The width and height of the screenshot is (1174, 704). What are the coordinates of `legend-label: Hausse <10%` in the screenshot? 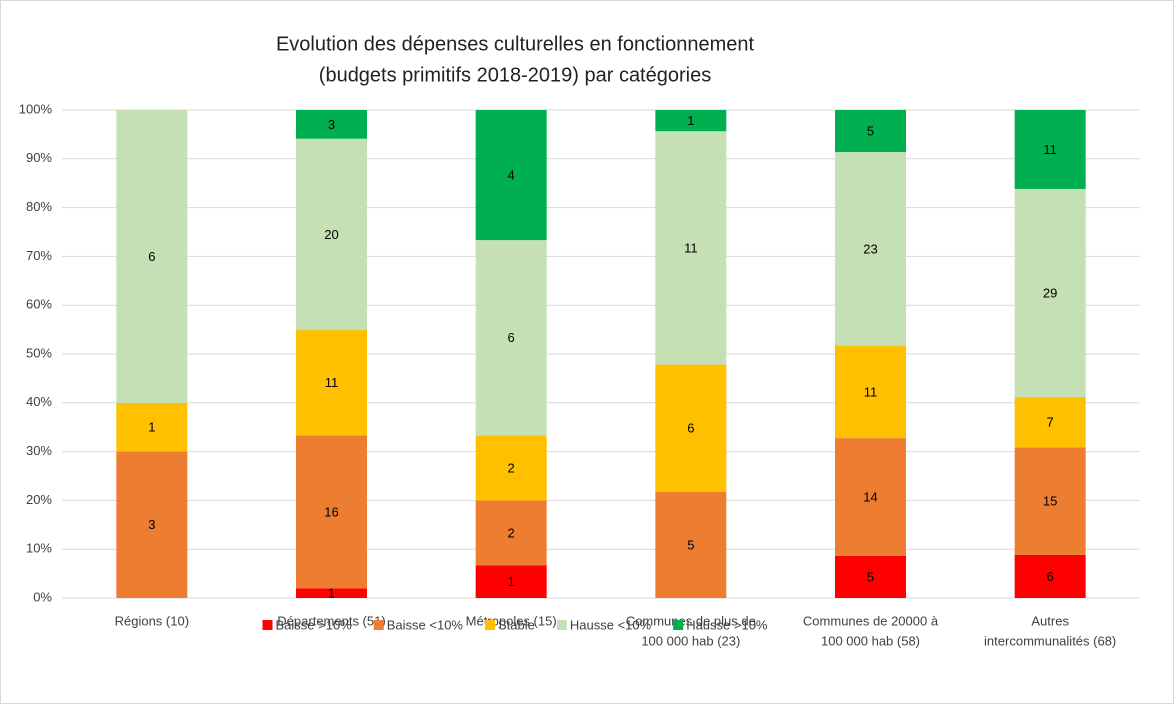 It's located at (611, 624).